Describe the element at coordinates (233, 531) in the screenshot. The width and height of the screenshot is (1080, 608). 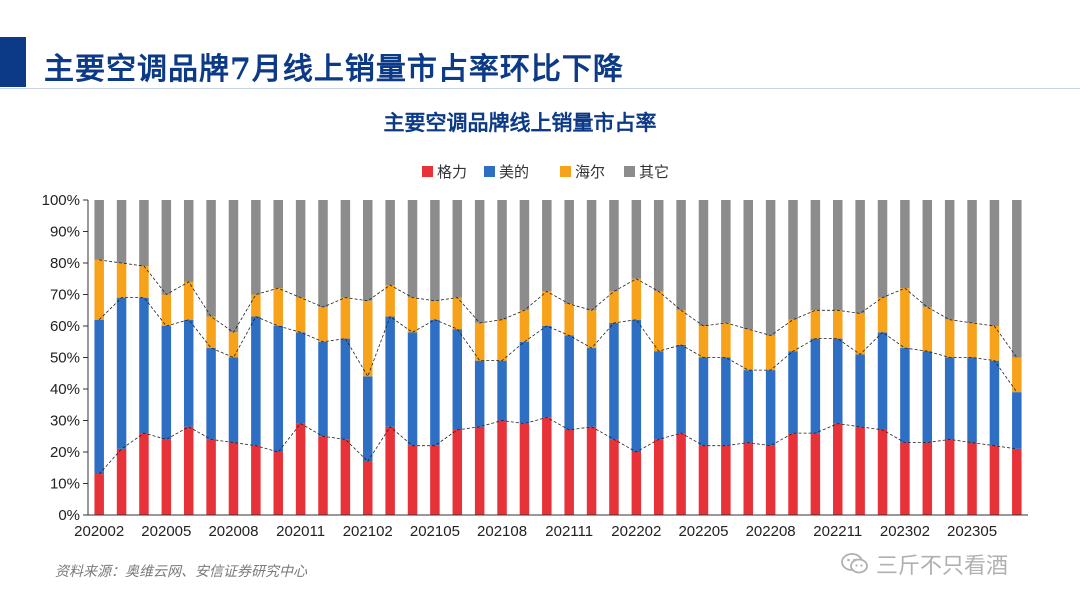
I see `x-tick-label-202008: 202008` at that location.